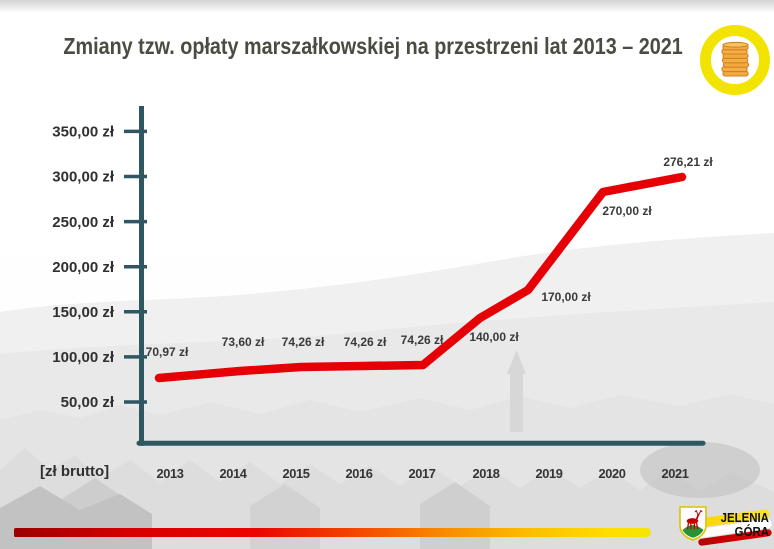  I want to click on x-year-label: 2019, so click(549, 473).